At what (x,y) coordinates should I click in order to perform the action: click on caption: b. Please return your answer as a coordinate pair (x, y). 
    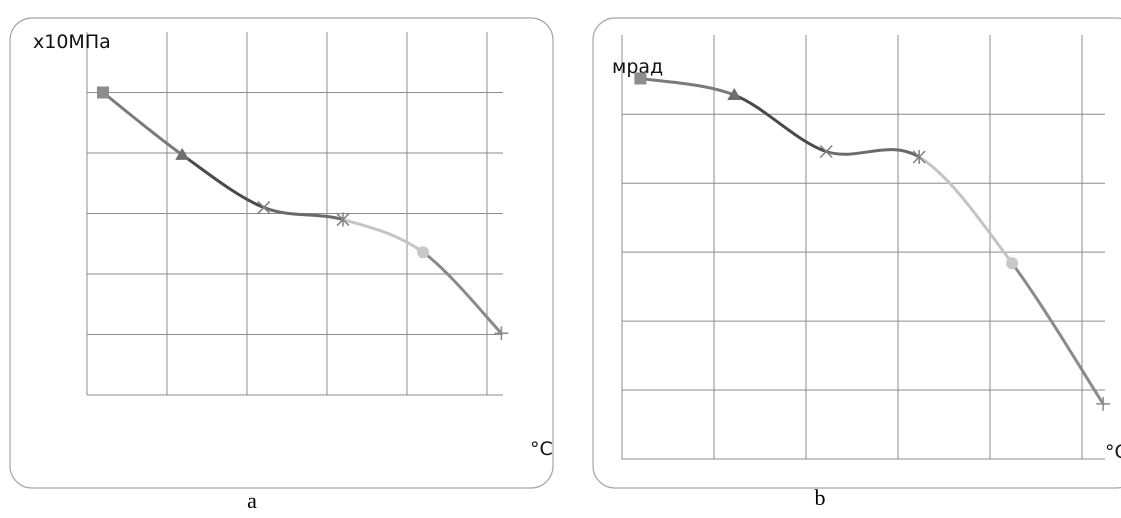
    Looking at the image, I should click on (820, 497).